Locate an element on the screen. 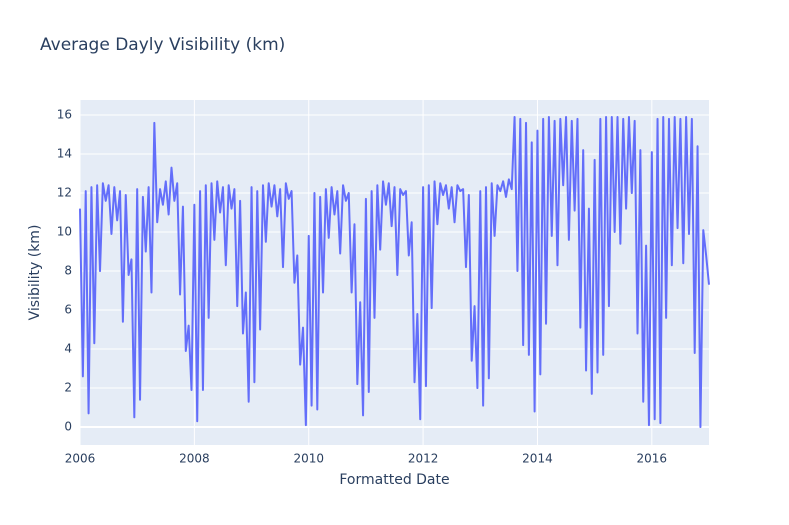  x-axis-title: Formatted Date is located at coordinates (394, 480).